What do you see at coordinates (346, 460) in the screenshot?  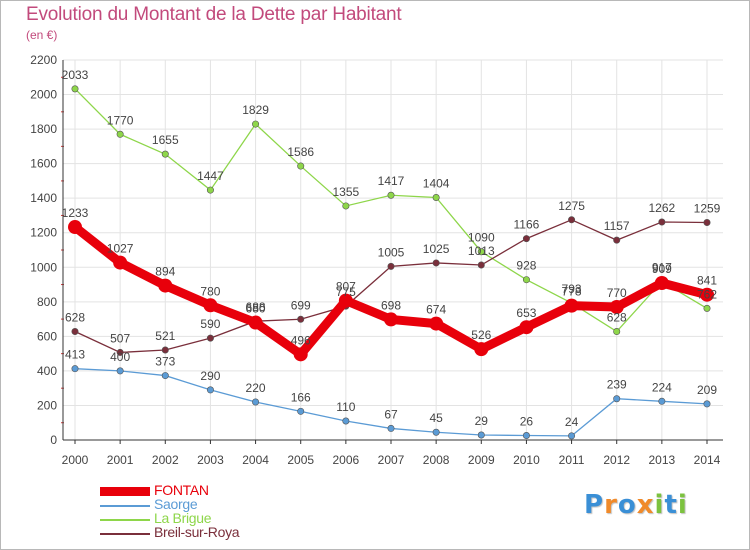 I see `x-tick-label: 2006` at bounding box center [346, 460].